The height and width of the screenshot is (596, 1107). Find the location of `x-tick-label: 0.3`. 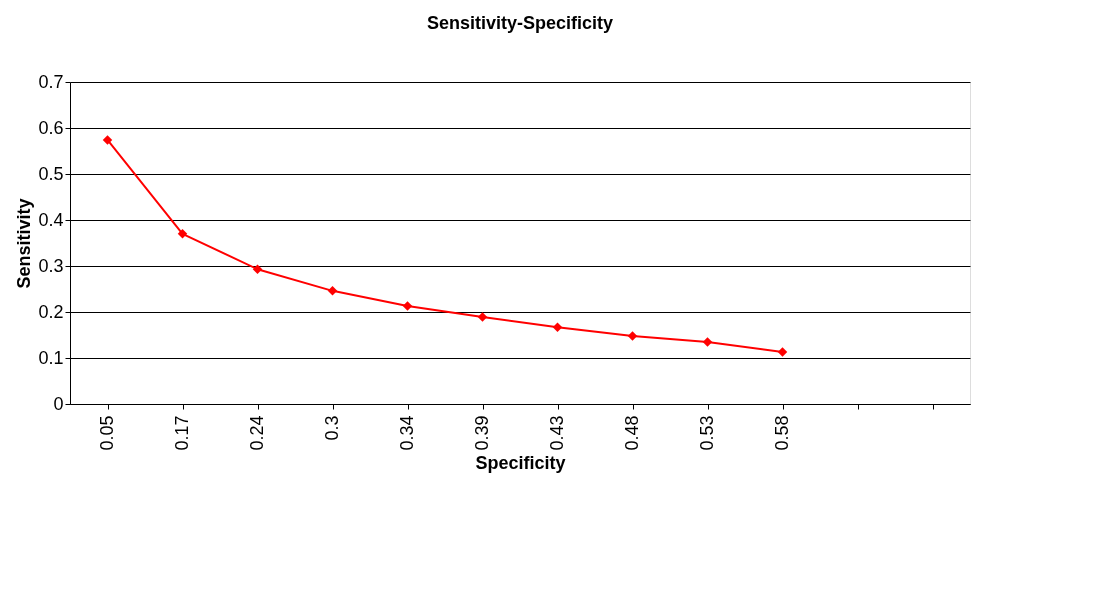

x-tick-label: 0.3 is located at coordinates (332, 428).